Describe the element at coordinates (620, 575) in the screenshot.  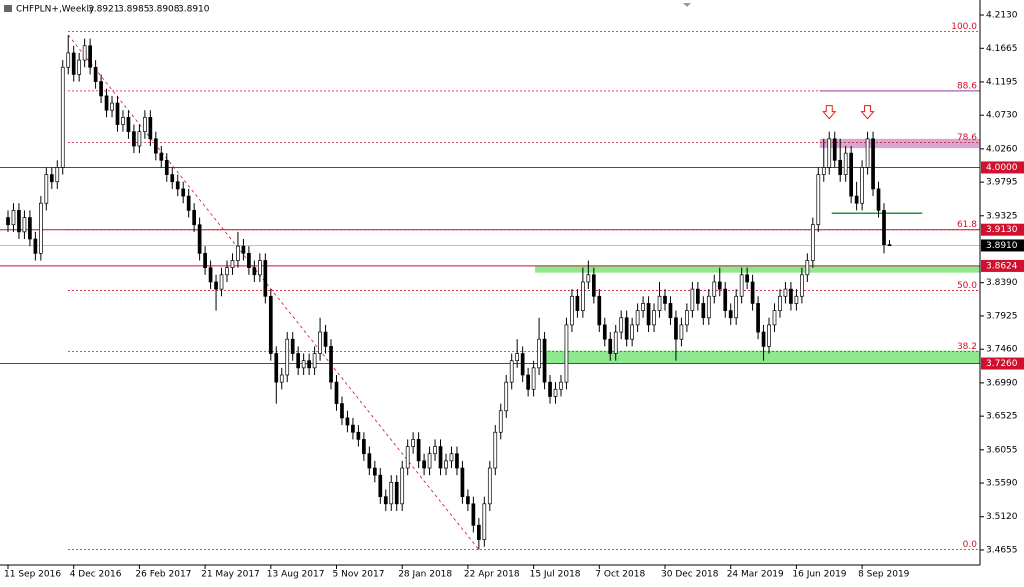
I see `x-tick-label: 7 Oct 2018` at that location.